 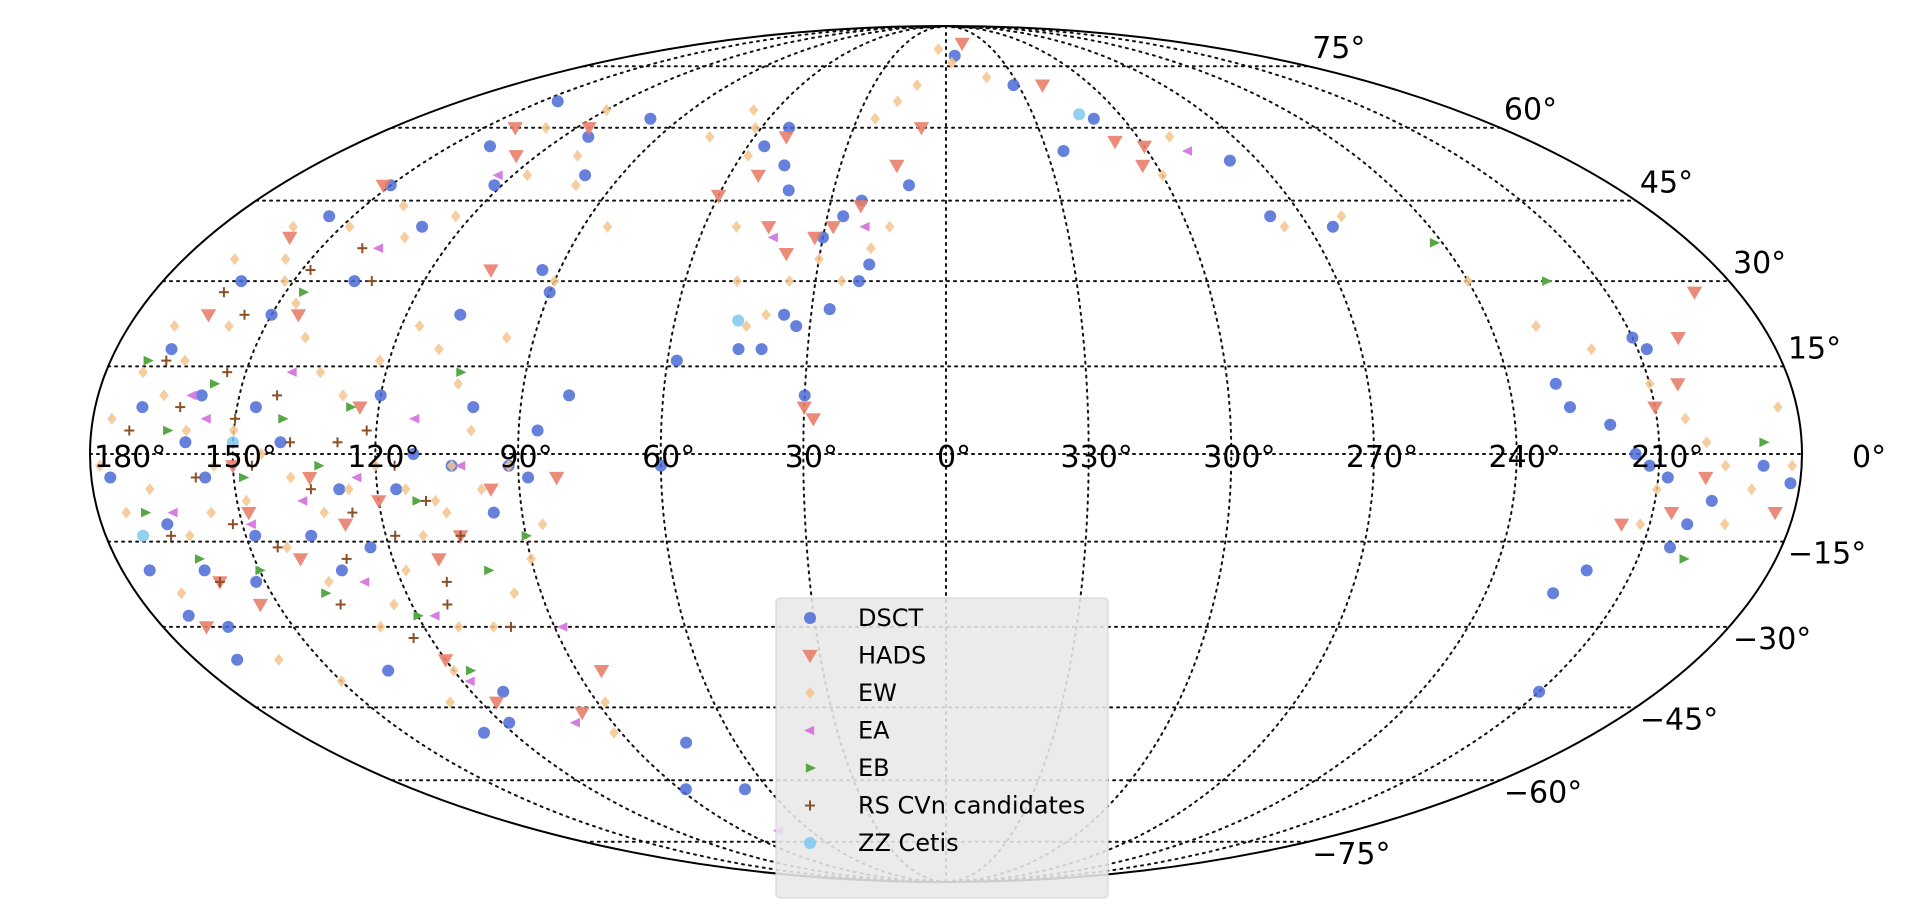 What do you see at coordinates (971, 806) in the screenshot?
I see `legend-label: RS CVn candidates` at bounding box center [971, 806].